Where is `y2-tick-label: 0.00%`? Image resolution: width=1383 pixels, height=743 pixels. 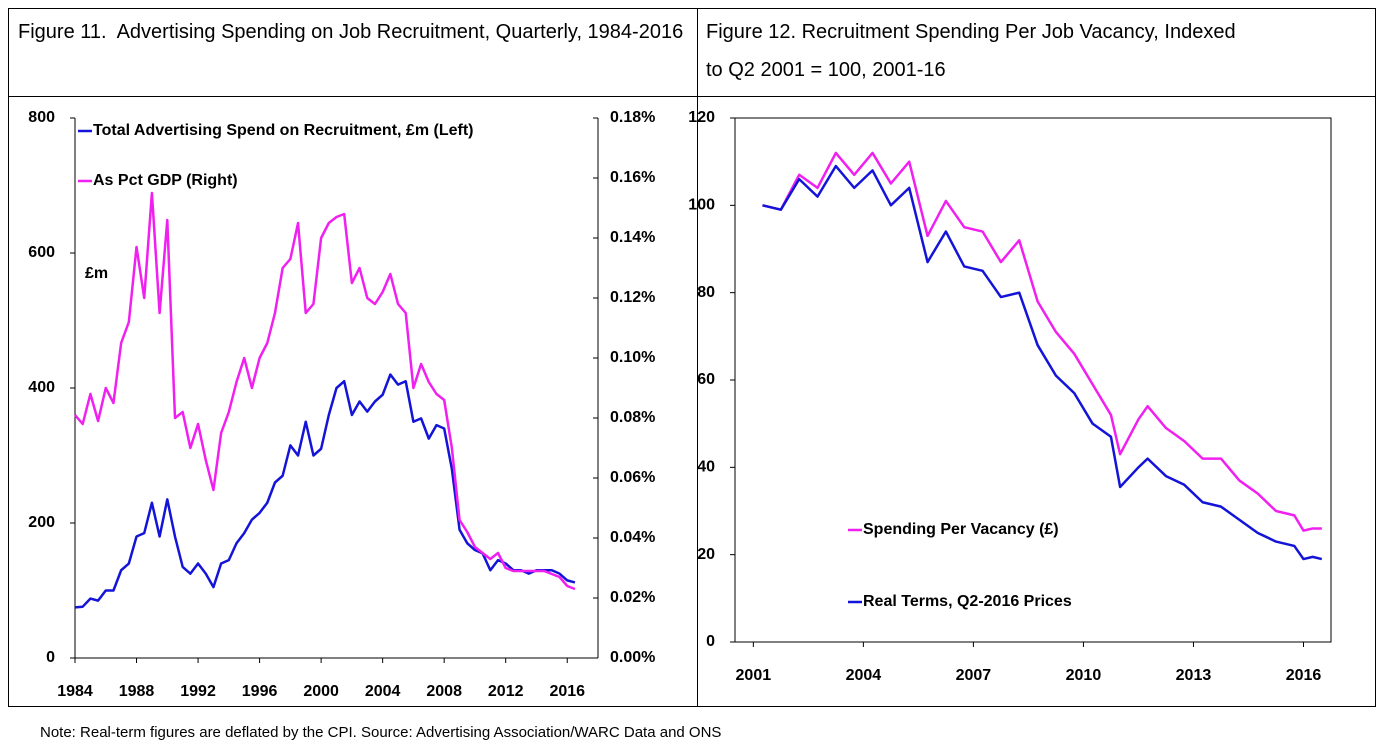
y2-tick-label: 0.00% is located at coordinates (632, 657).